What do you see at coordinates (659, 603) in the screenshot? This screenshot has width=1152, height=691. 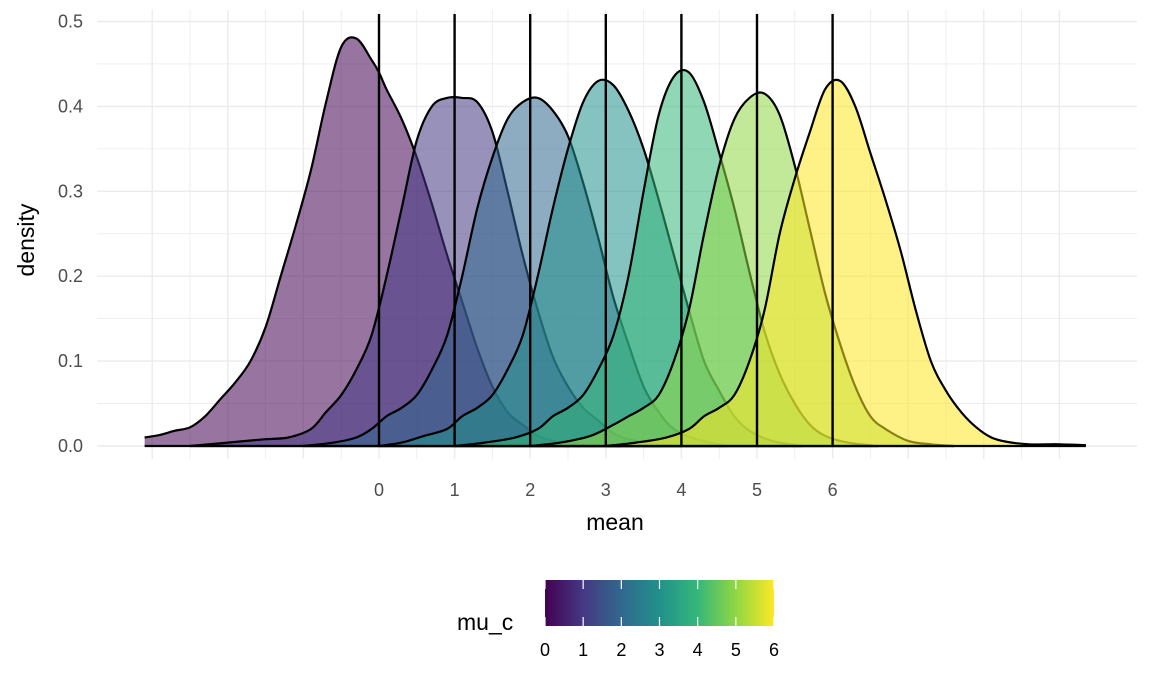 I see `colorbar-ticks` at bounding box center [659, 603].